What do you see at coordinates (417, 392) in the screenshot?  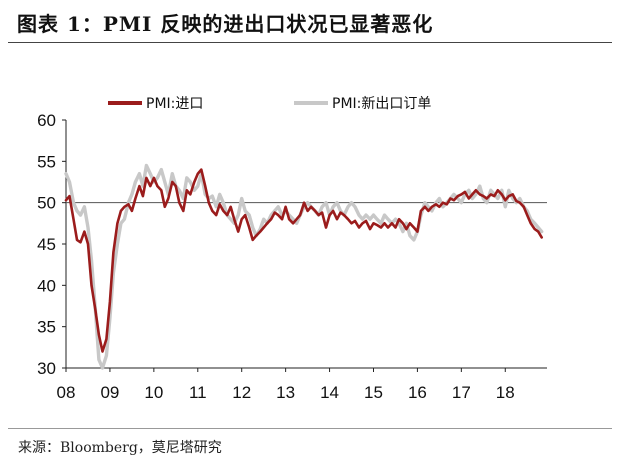 I see `x-tick-label: 16` at bounding box center [417, 392].